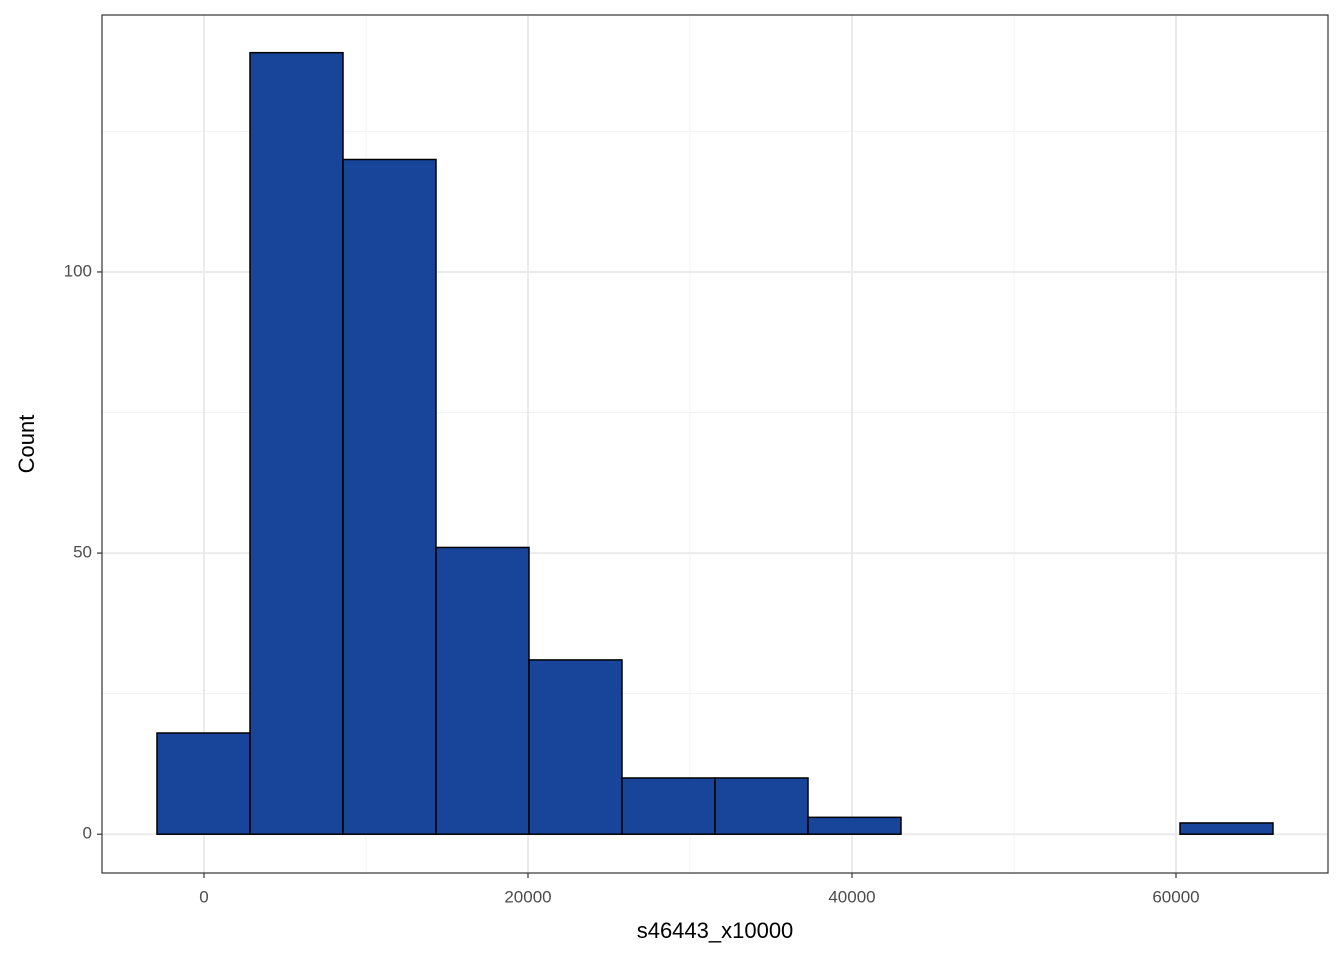 This screenshot has height=965, width=1344. Describe the element at coordinates (87, 833) in the screenshot. I see `y-tick-label: 0` at that location.